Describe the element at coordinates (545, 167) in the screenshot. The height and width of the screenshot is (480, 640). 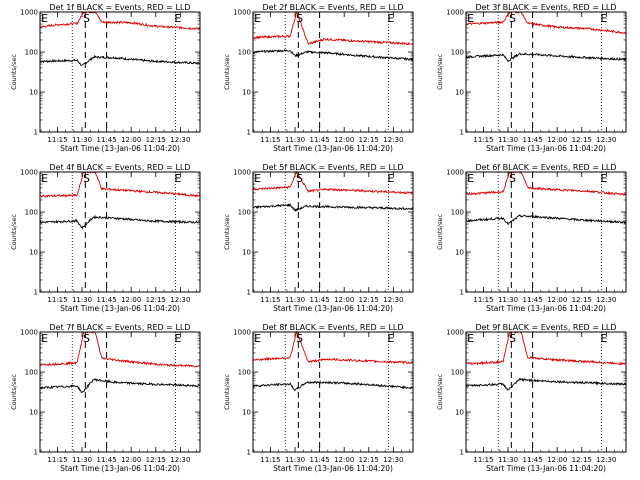
I see `chart-title: Det 6f BLACK = Events, RED = LLD` at that location.